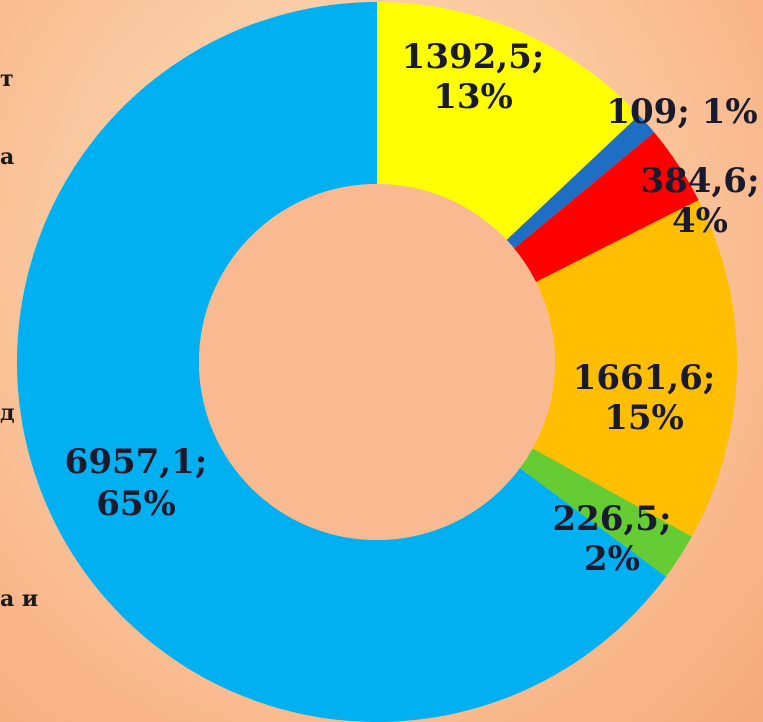 The height and width of the screenshot is (722, 763). Describe the element at coordinates (611, 519) in the screenshot. I see `slice-label-5-line-1: 226,5;` at that location.